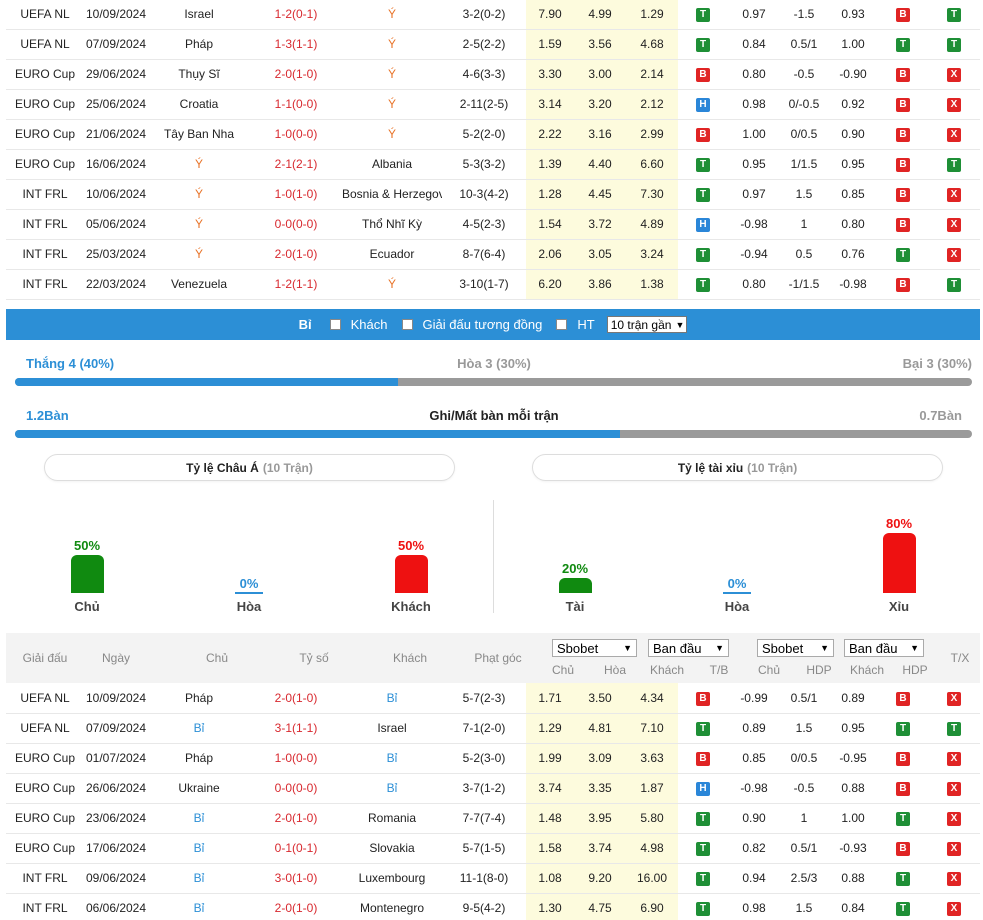 The width and height of the screenshot is (983, 920). I want to click on bar-label: Hòa, so click(249, 606).